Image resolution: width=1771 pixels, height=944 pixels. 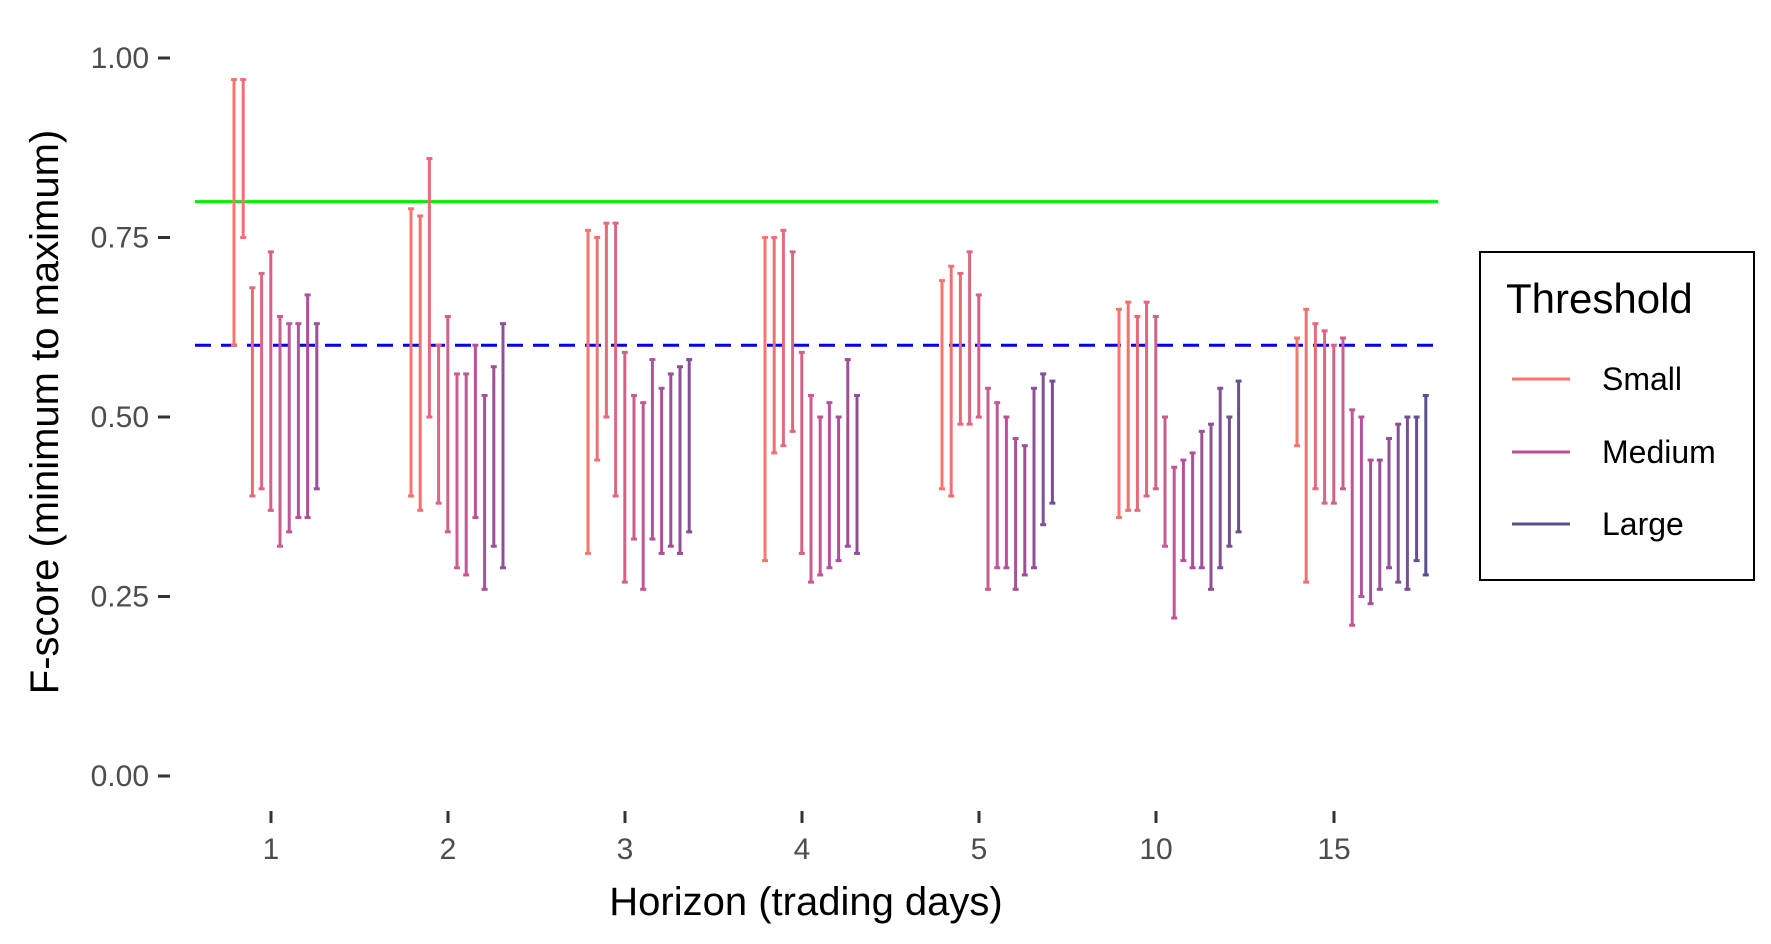 I want to click on x-axis: 1 2 3 4 5 10 15, so click(x=807, y=838).